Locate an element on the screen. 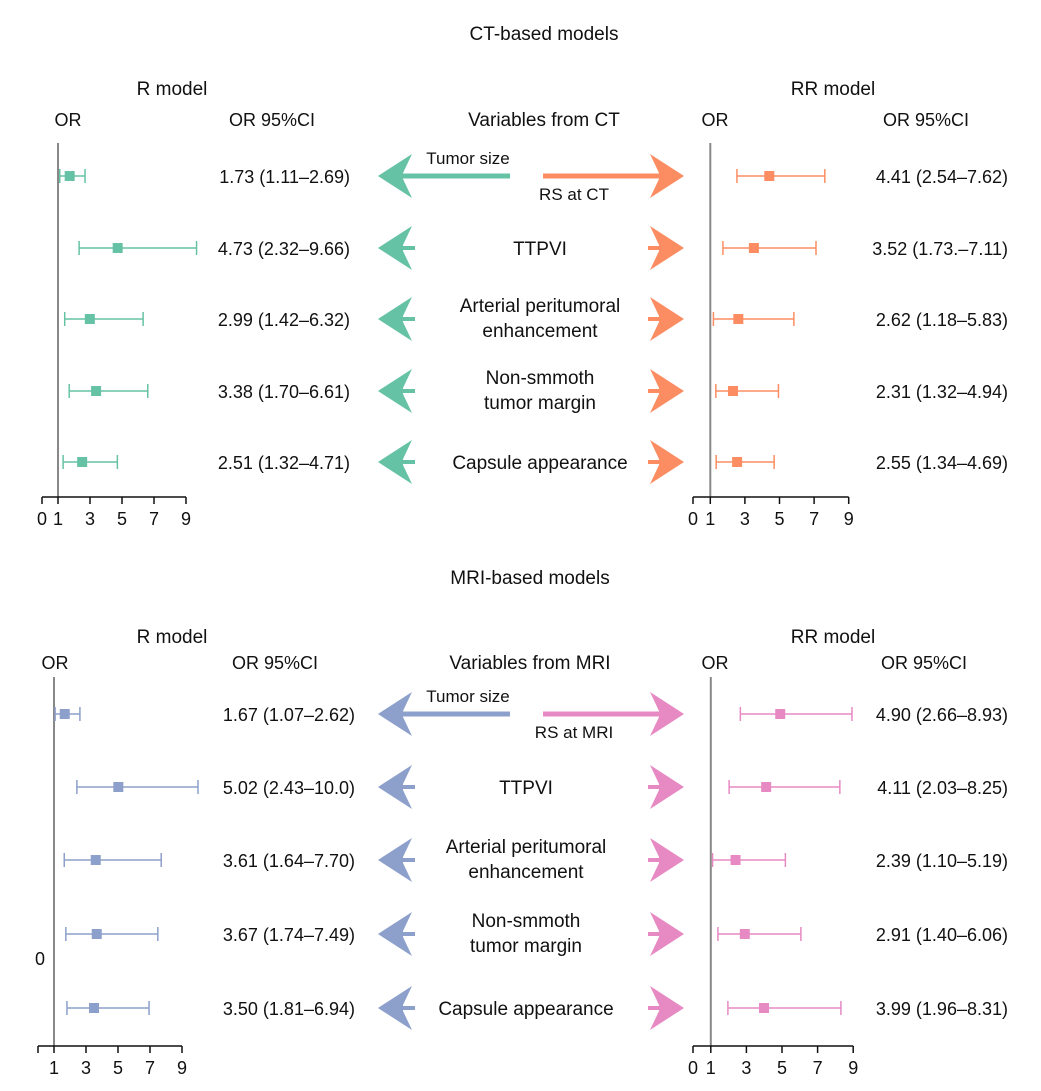  or-ci-label: 5.02 (2.43–10.0) is located at coordinates (289, 788).